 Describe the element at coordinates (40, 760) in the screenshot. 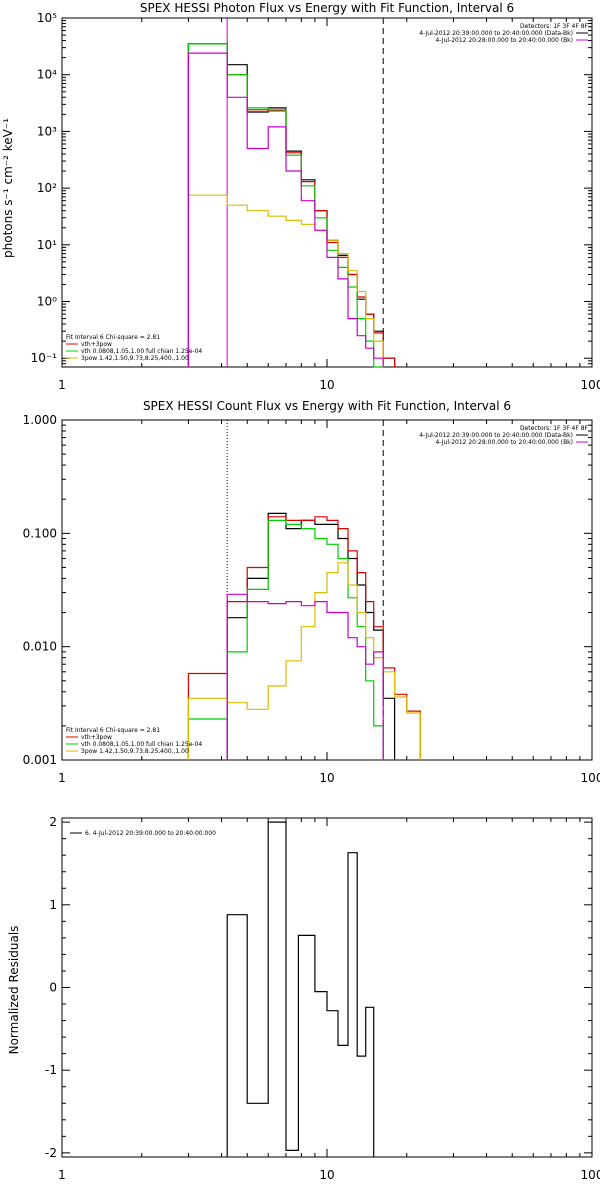

I see `y-tick-label: 0.001` at that location.